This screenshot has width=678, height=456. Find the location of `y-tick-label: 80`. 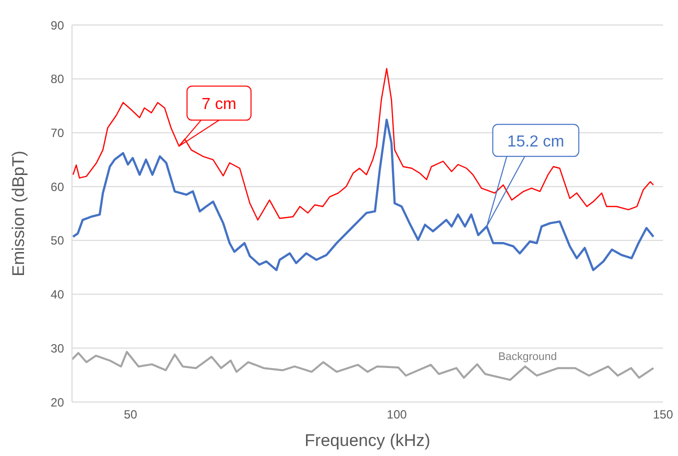

y-tick-label: 80 is located at coordinates (57, 79).